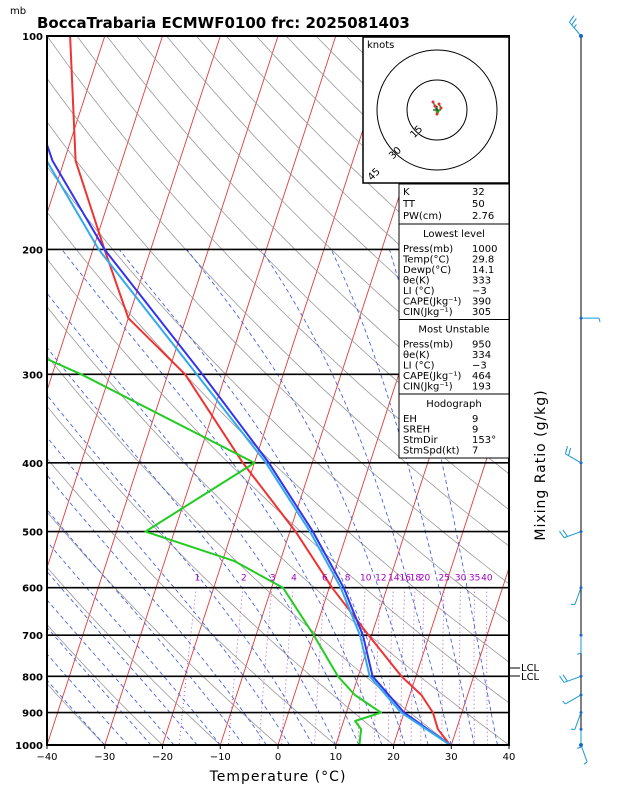 This screenshot has height=800, width=618. I want to click on hodograph-ring, so click(437, 110).